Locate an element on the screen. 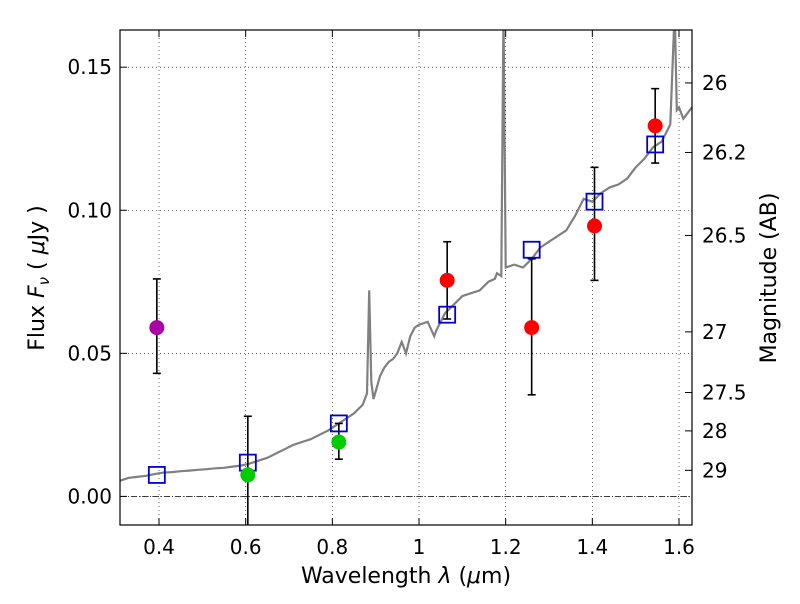 The image size is (800, 604). magnitude-tick-label: 26.5 is located at coordinates (724, 235).